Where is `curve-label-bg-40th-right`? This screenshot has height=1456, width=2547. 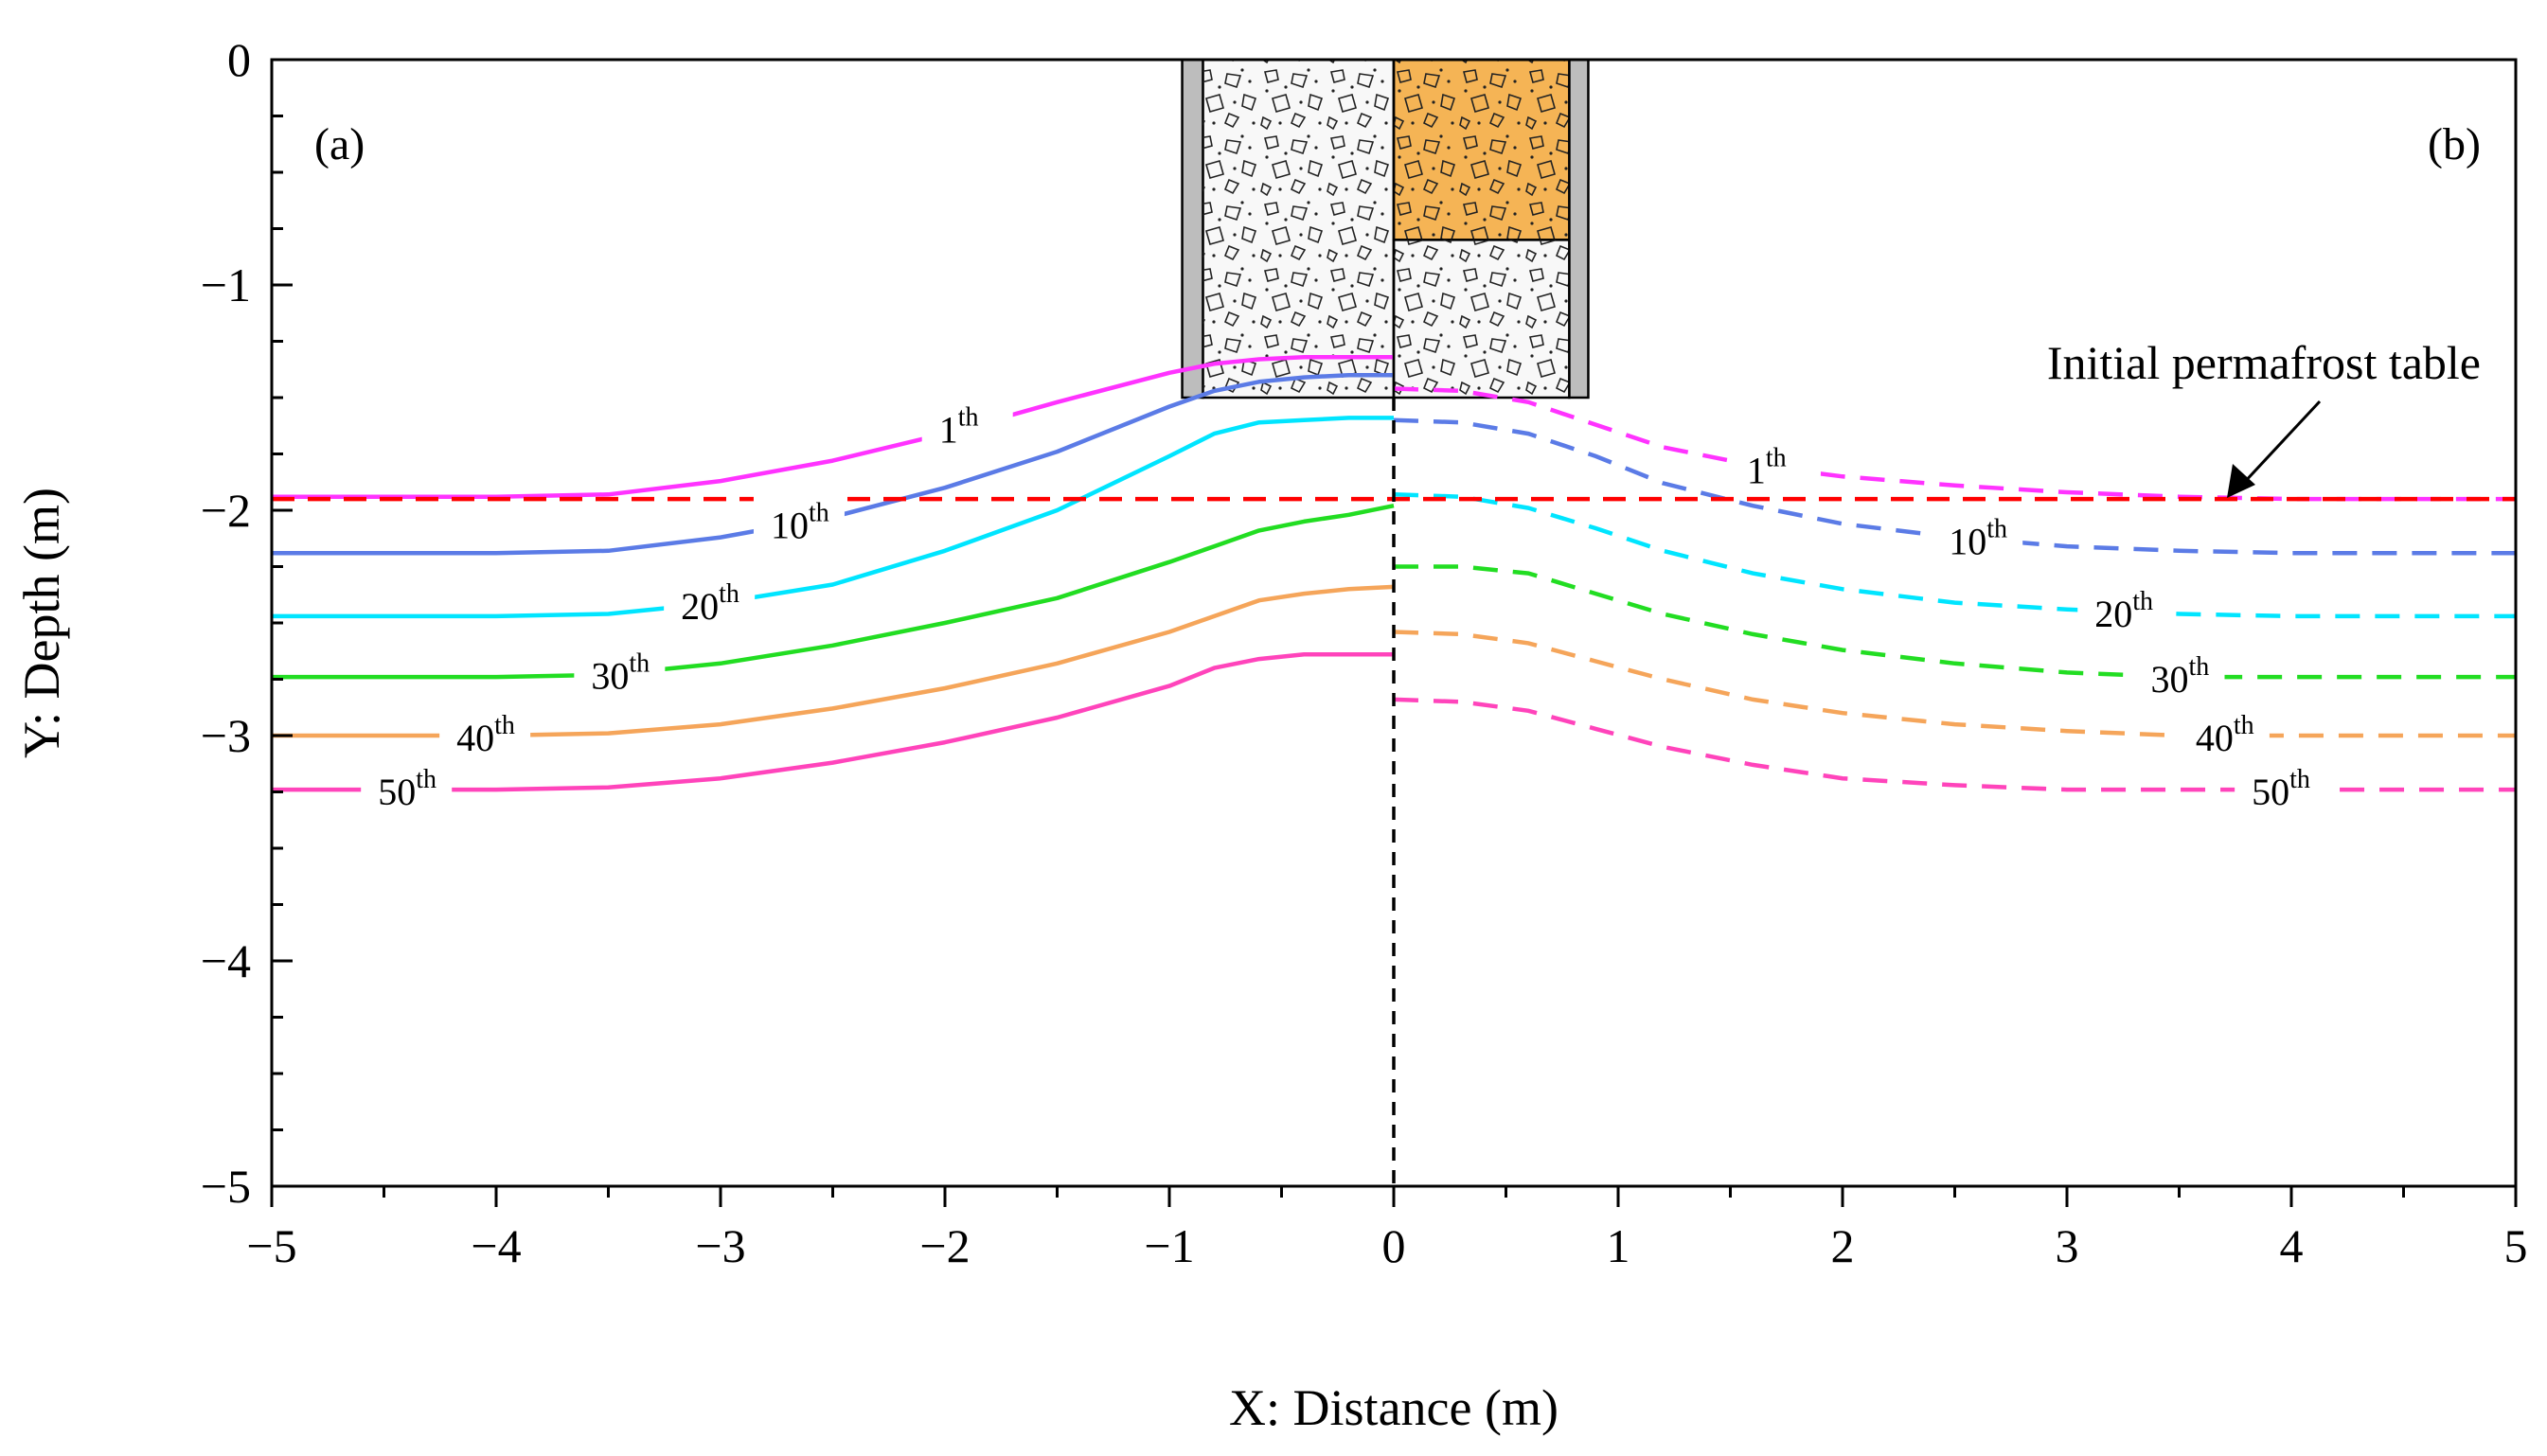 curve-label-bg-40th-right is located at coordinates (2224, 730).